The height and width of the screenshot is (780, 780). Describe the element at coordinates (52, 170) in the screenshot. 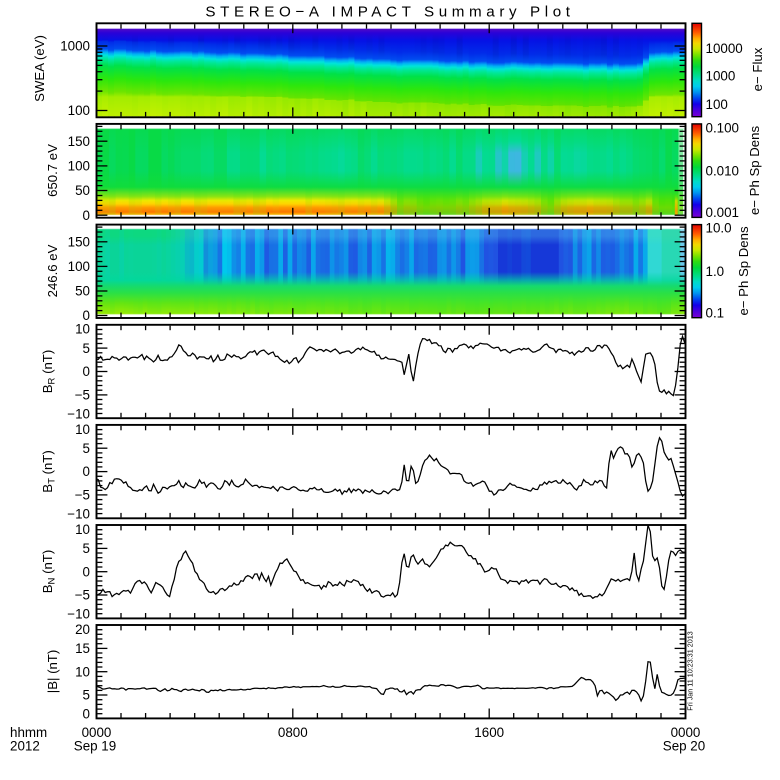

I see `svg-text: 650.7 eV` at that location.